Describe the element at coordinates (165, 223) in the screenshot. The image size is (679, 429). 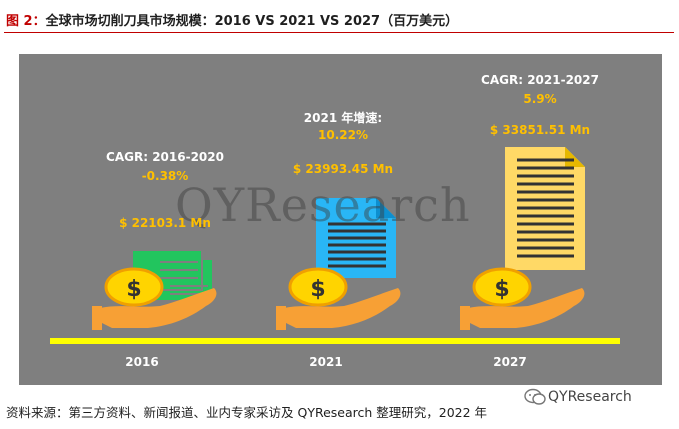
I see `value-label-2016: $ 22103.1 Mn` at that location.